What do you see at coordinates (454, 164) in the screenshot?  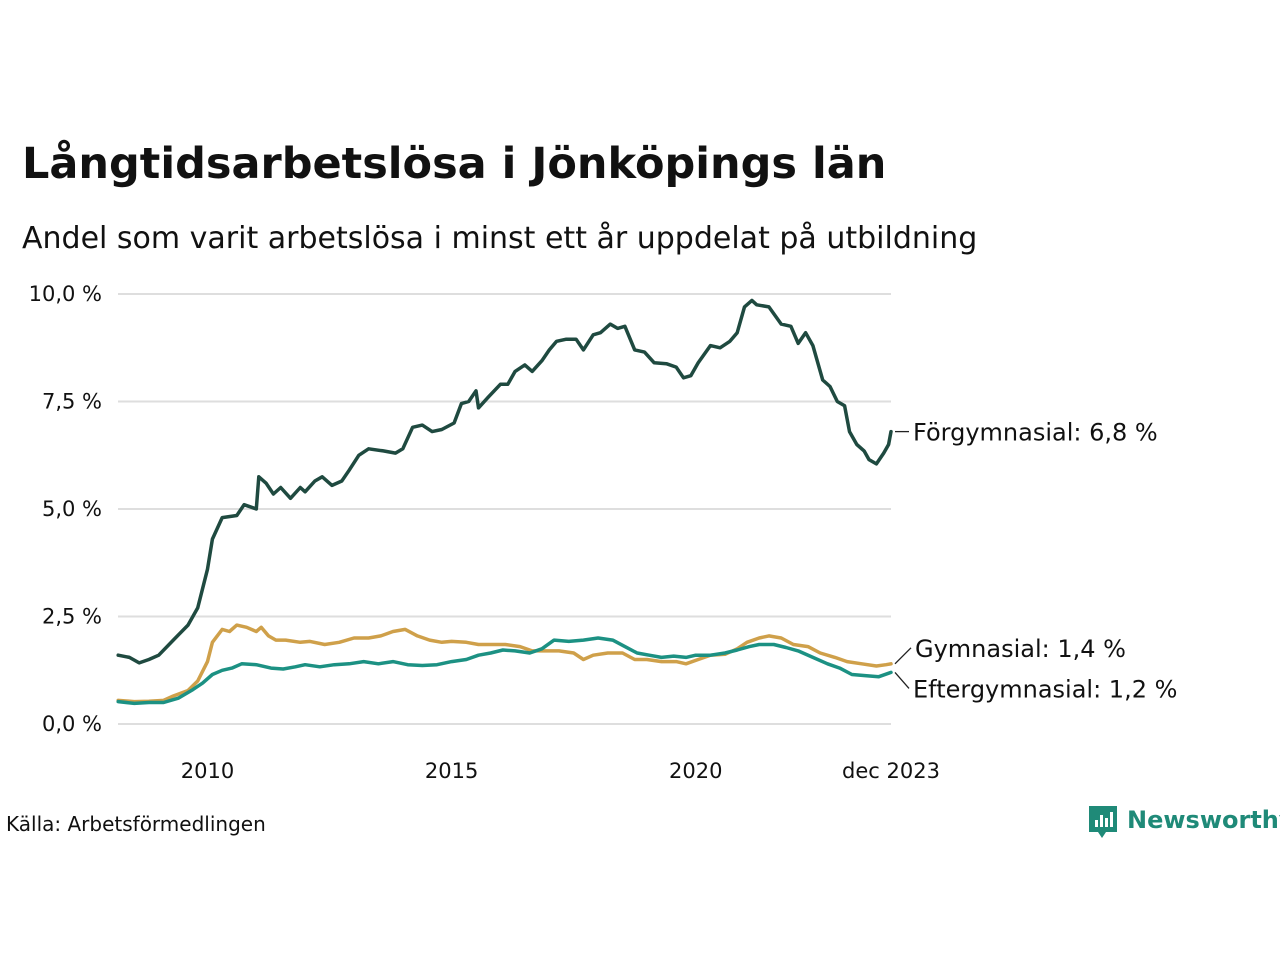 I see `chart-title: Långtidsarbetslösa i Jönköpings län` at bounding box center [454, 164].